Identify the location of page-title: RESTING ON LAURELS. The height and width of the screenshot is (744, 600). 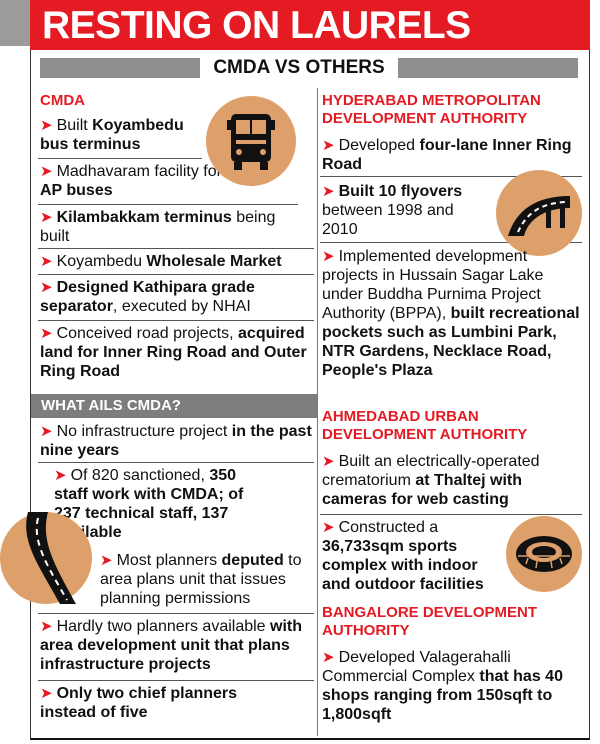
(256, 25).